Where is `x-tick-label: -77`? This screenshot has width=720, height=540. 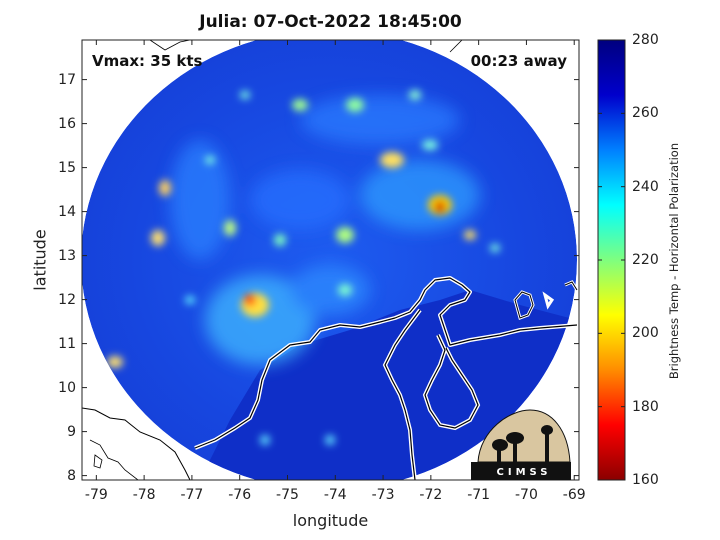 x-tick-label: -77 is located at coordinates (192, 495).